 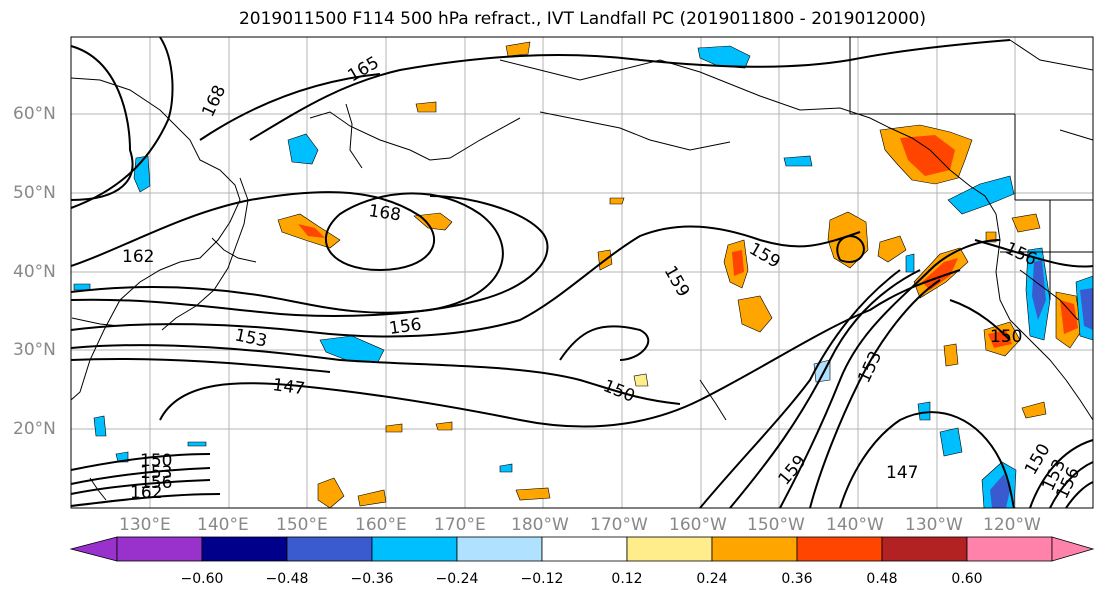 I want to click on colorbar-tick: −0.60, so click(x=202, y=579).